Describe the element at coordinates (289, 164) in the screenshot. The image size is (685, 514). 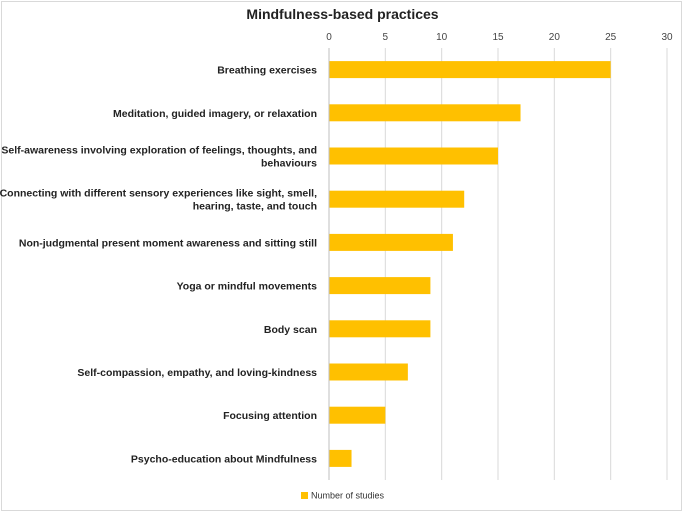
I see `category-label: behaviours` at that location.